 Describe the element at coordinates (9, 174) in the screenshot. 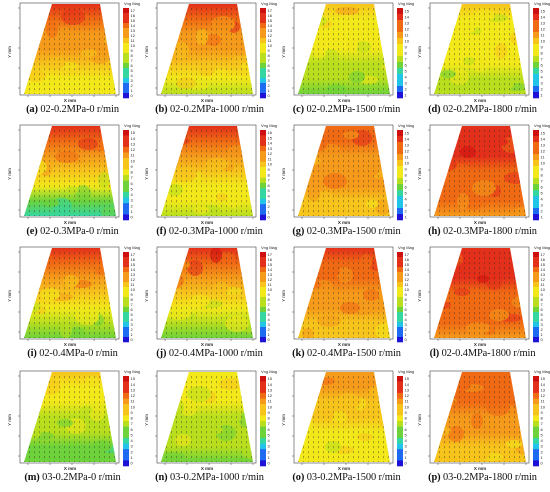

I see `y-axis-label: Y mm` at that location.